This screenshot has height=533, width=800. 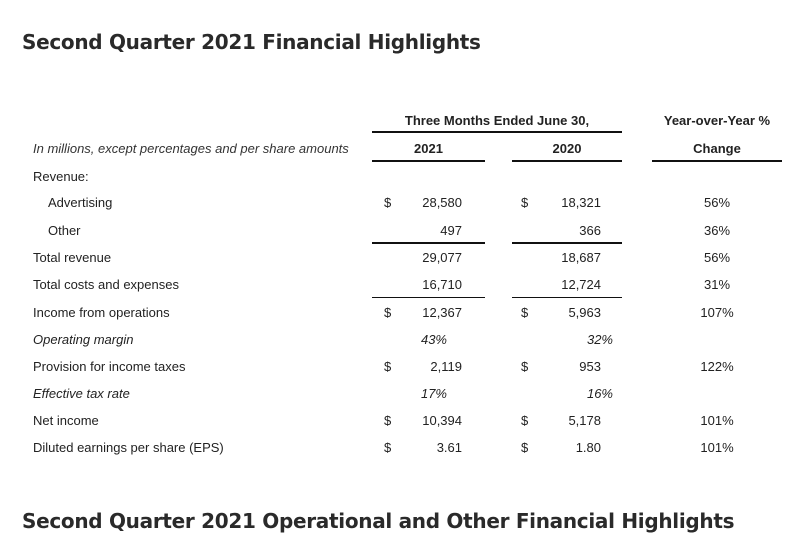 What do you see at coordinates (80, 202) in the screenshot?
I see `row-label: Advertising` at bounding box center [80, 202].